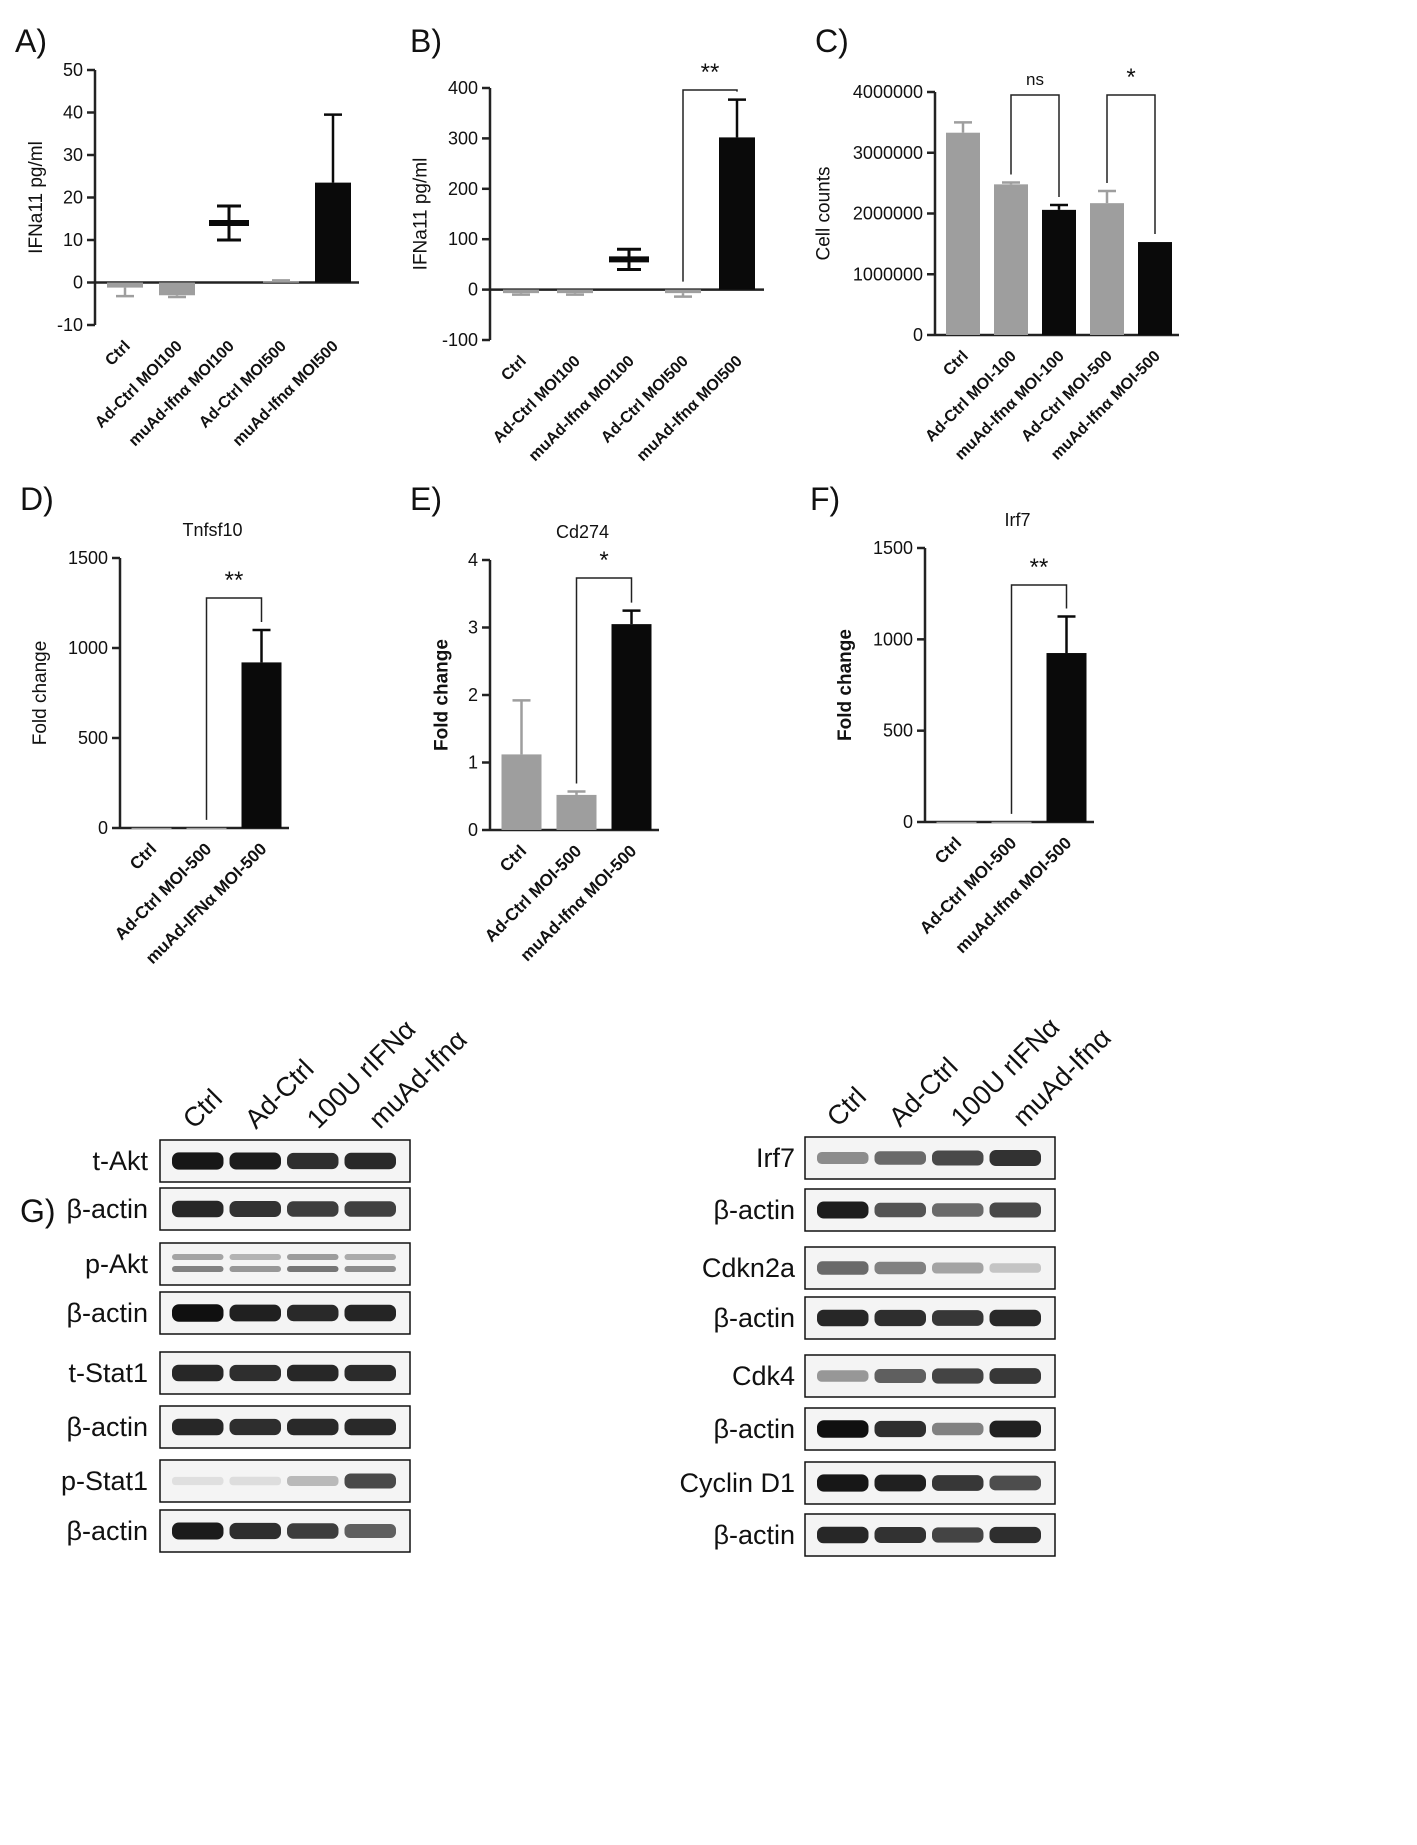  What do you see at coordinates (968, 885) in the screenshot?
I see `category-label: Ad-Ctrl MOI-500` at bounding box center [968, 885].